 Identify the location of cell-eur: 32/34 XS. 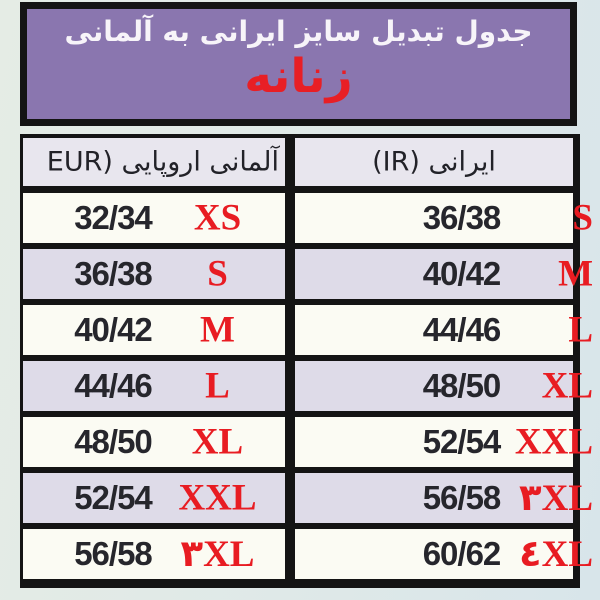
(159, 218).